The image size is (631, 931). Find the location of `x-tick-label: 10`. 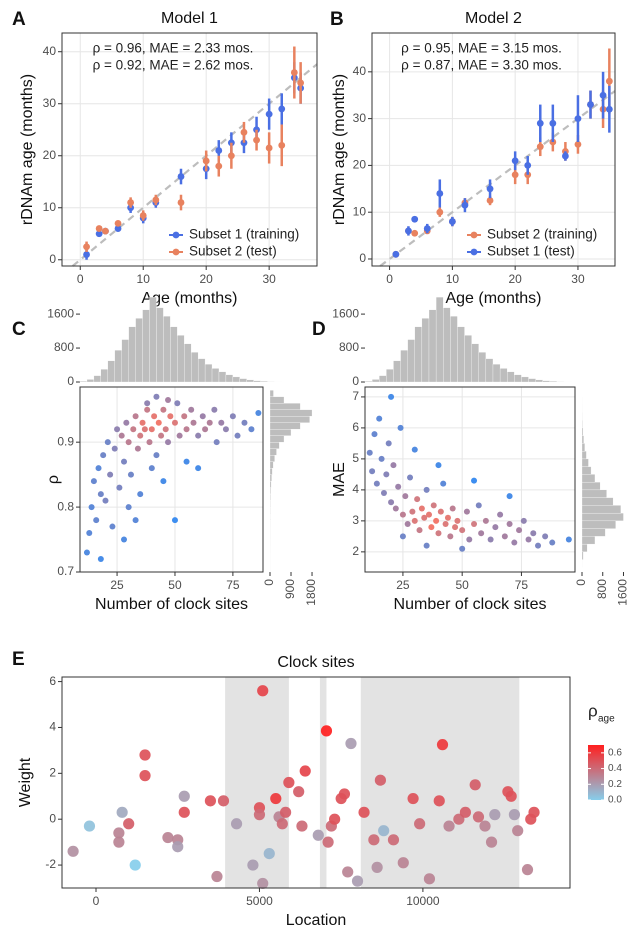

x-tick-label: 10 is located at coordinates (453, 279).